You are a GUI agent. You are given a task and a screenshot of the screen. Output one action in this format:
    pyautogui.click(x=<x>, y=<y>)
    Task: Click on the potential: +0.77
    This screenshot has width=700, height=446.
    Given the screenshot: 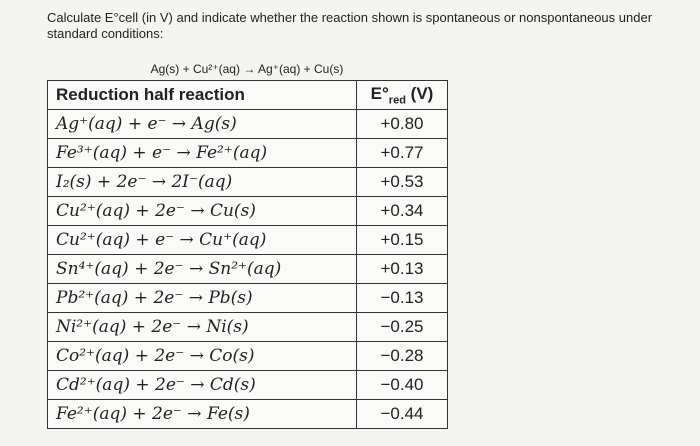 What is the action you would take?
    pyautogui.click(x=402, y=153)
    